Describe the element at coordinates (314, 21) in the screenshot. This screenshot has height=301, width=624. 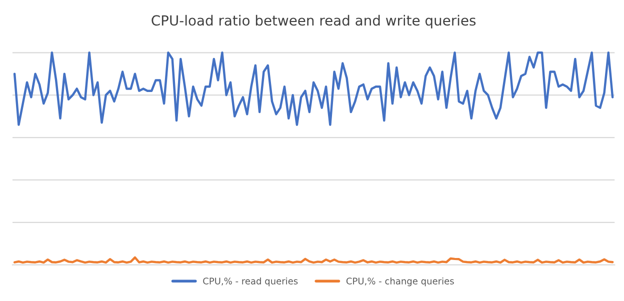
I see `chart-title: CPU-load ratio between read and write queries` at that location.